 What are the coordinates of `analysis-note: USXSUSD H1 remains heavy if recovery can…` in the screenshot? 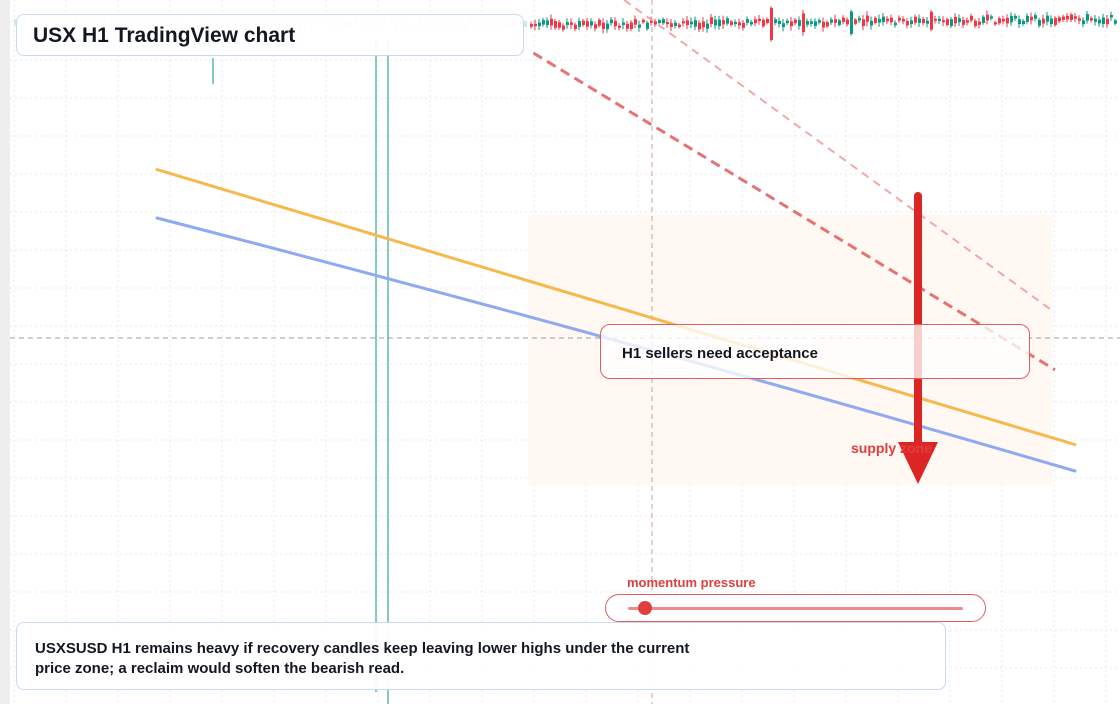 It's located at (362, 658).